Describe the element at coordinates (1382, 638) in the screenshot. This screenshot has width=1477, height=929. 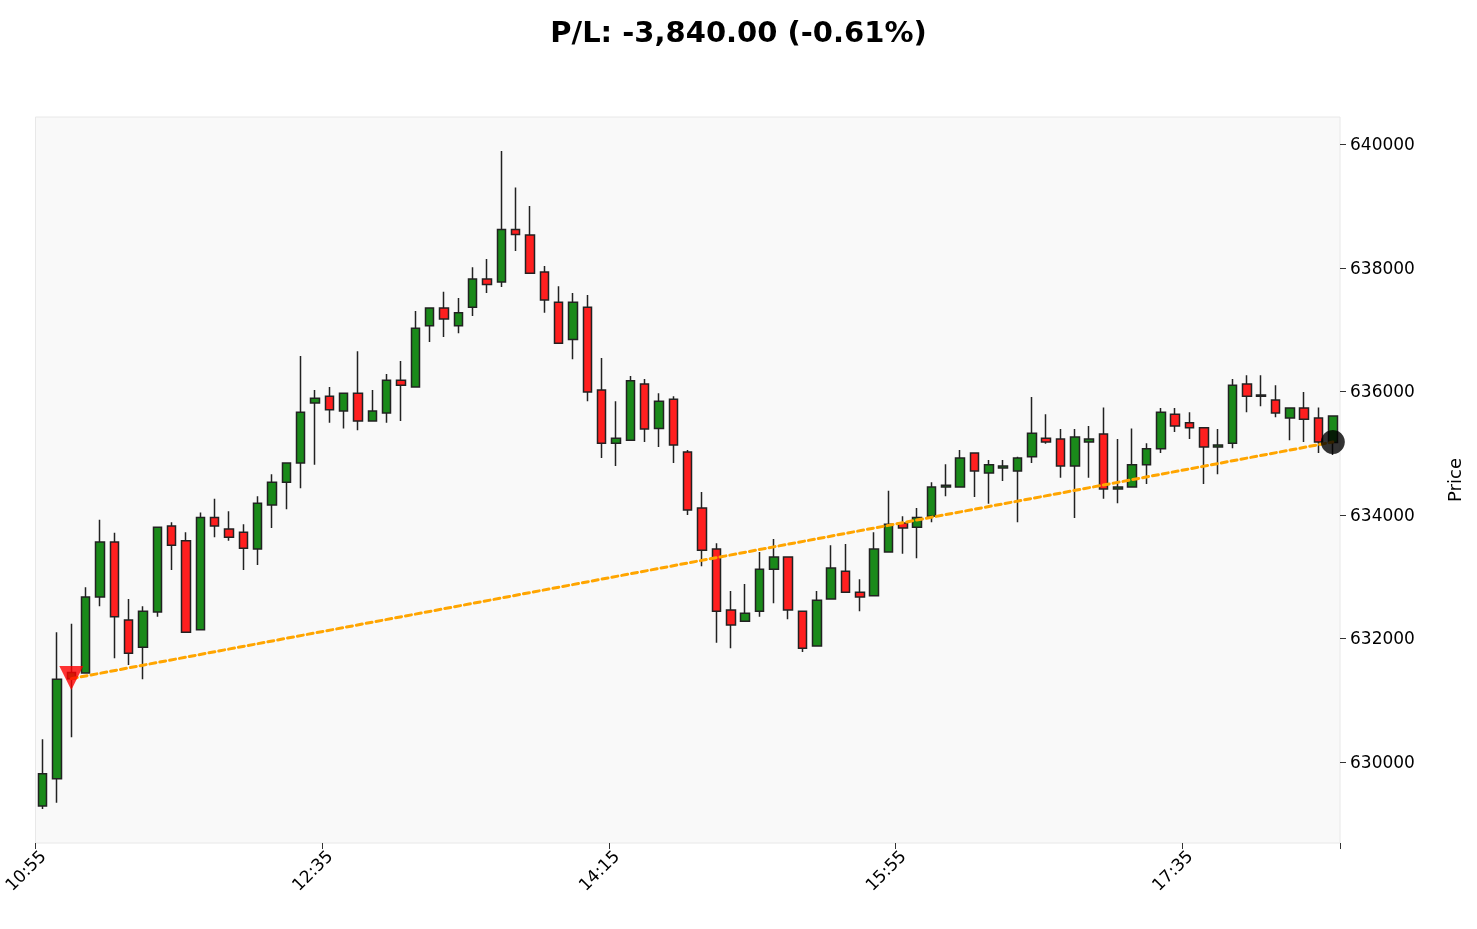
I see `y-tick-label: 632000` at that location.